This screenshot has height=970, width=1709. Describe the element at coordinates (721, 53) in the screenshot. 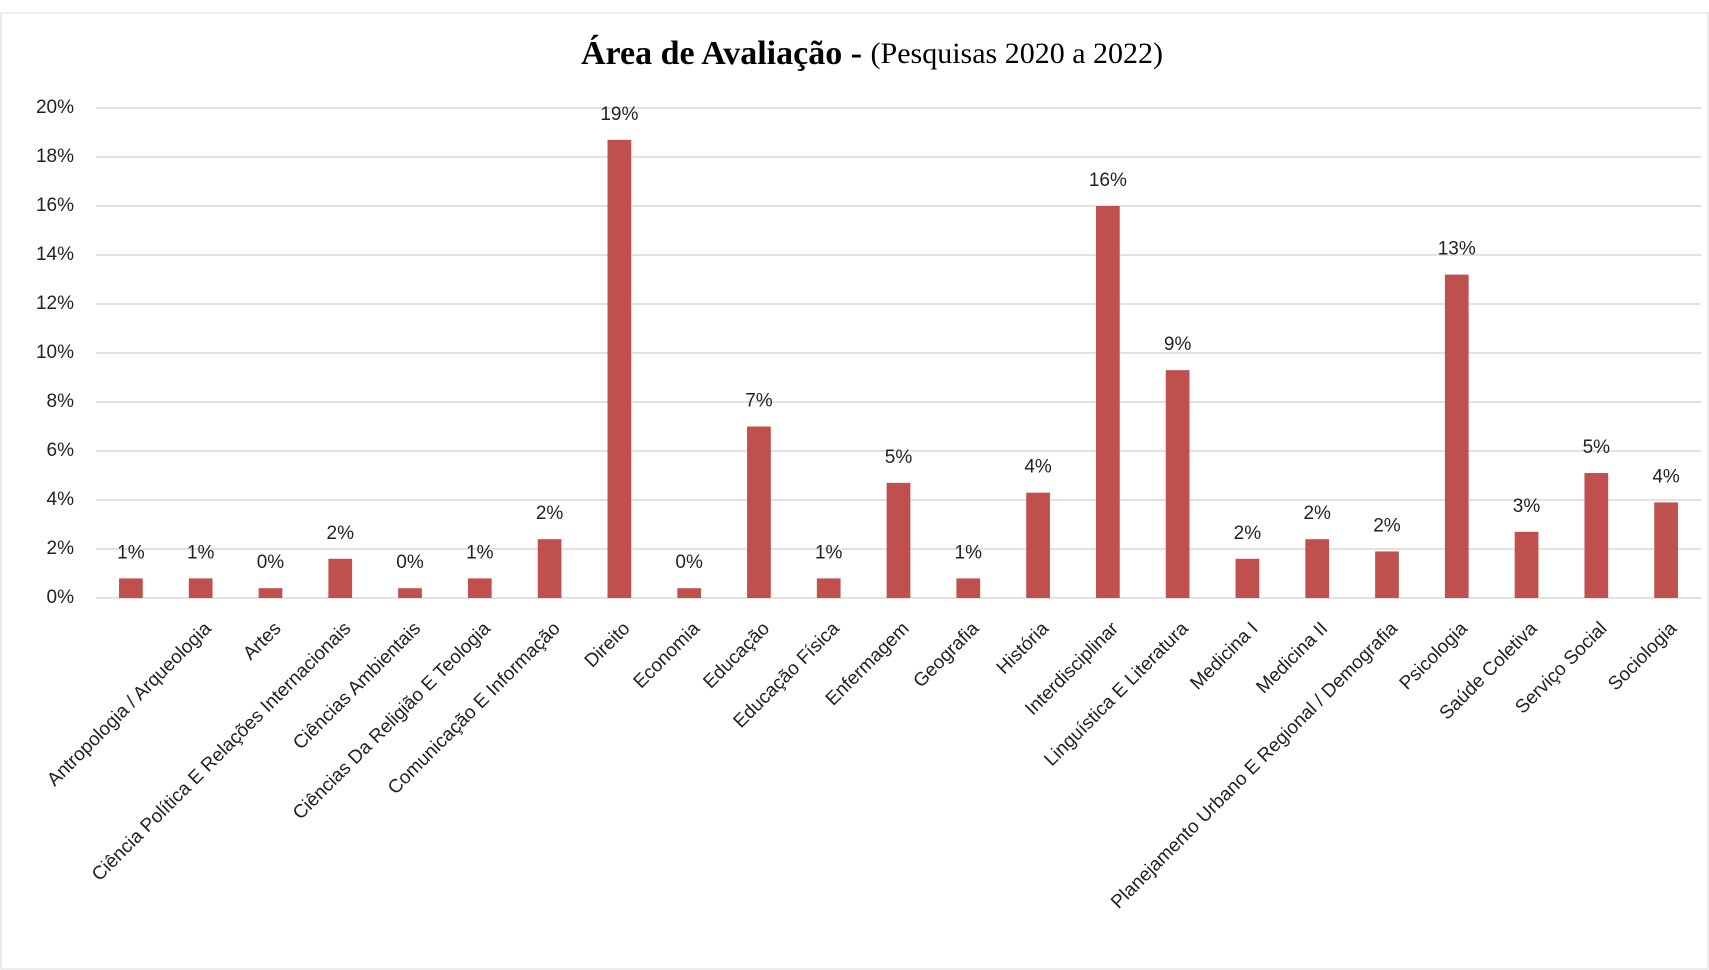

I see `chart-title: Área de Avaliação -` at that location.